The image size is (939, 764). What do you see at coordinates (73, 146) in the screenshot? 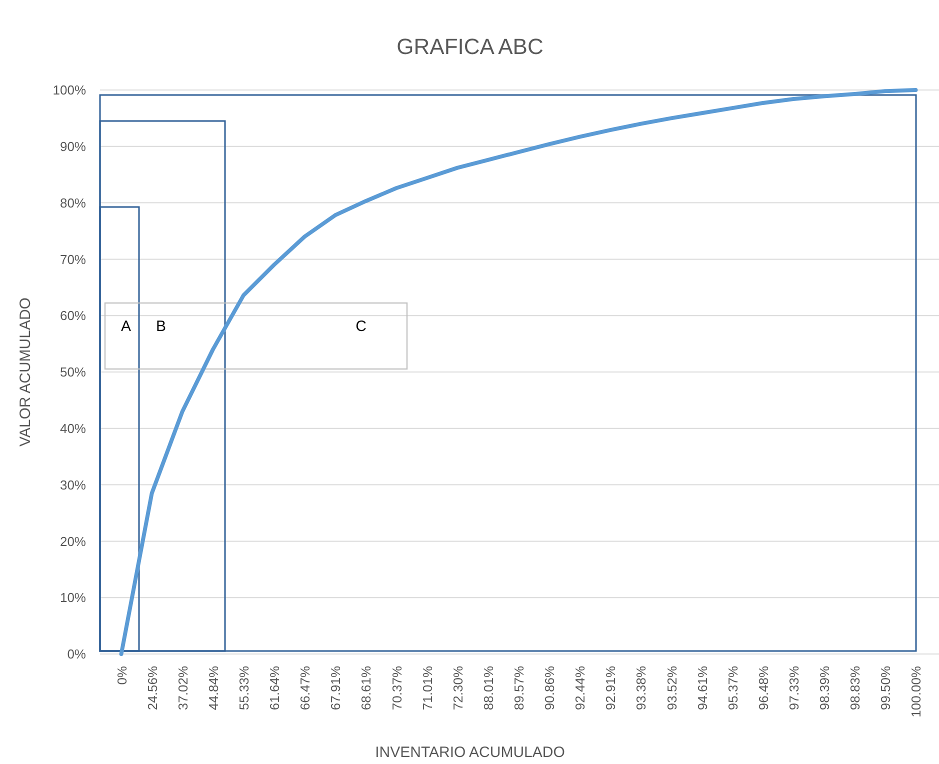
I see `y-tick-label: 90%` at bounding box center [73, 146].